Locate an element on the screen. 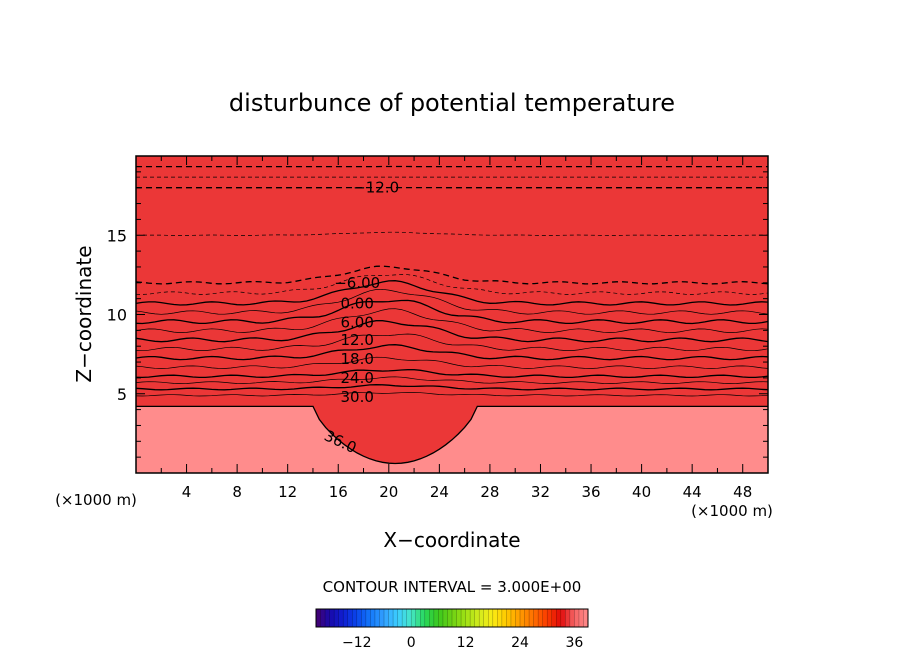  contour-label: 6.00 is located at coordinates (356, 322).